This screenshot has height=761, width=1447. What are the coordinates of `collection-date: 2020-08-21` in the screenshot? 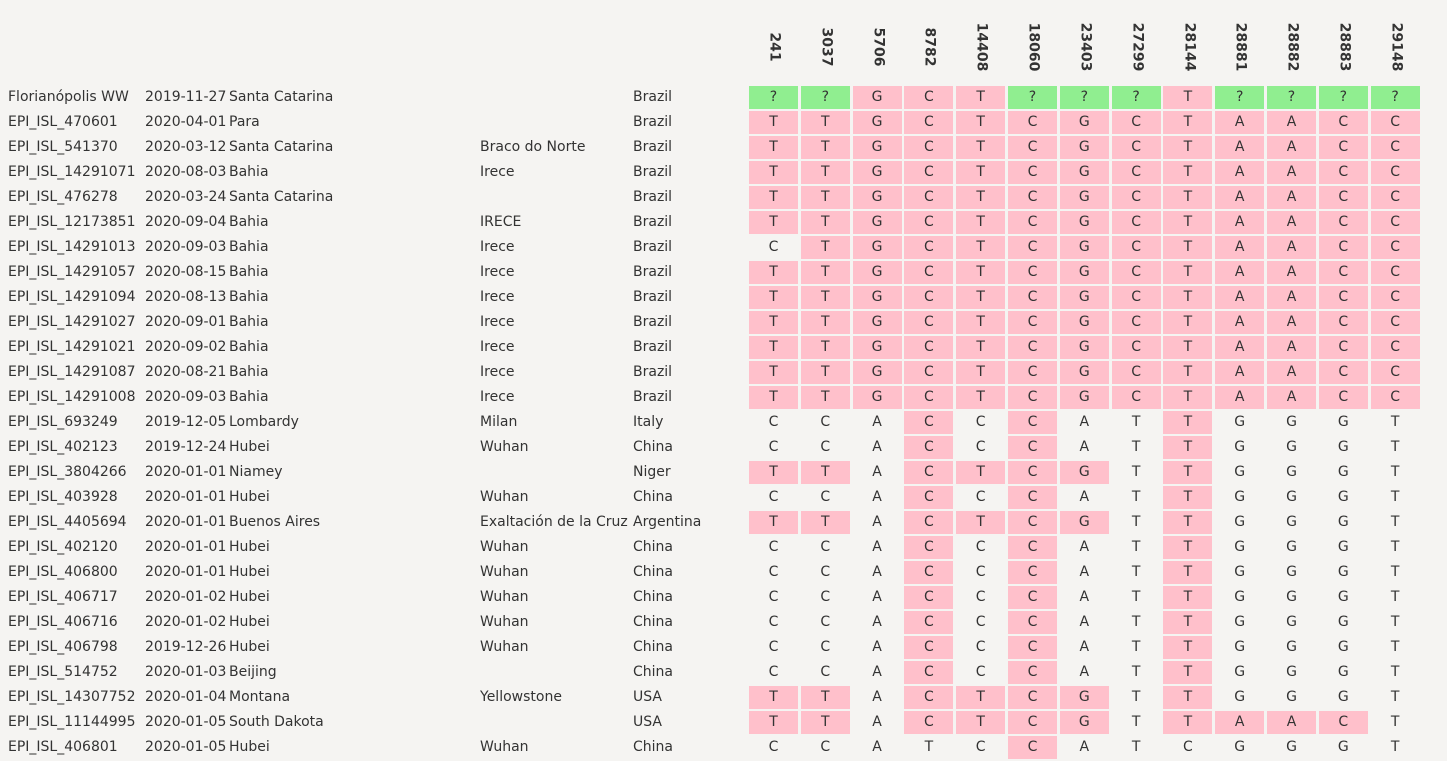 It's located at (186, 372).